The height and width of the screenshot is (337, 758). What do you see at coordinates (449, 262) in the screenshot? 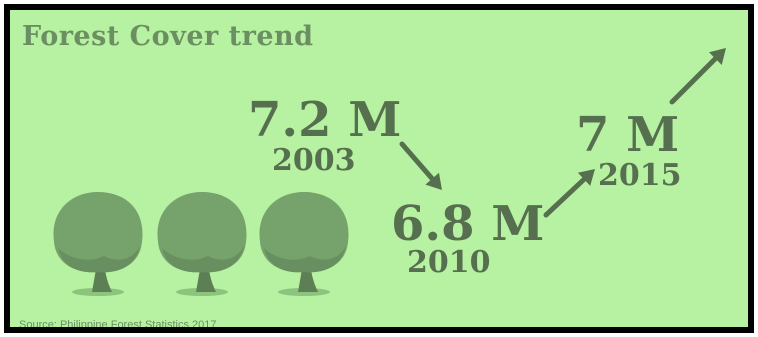
I see `tick-label-year: 2010` at bounding box center [449, 262].